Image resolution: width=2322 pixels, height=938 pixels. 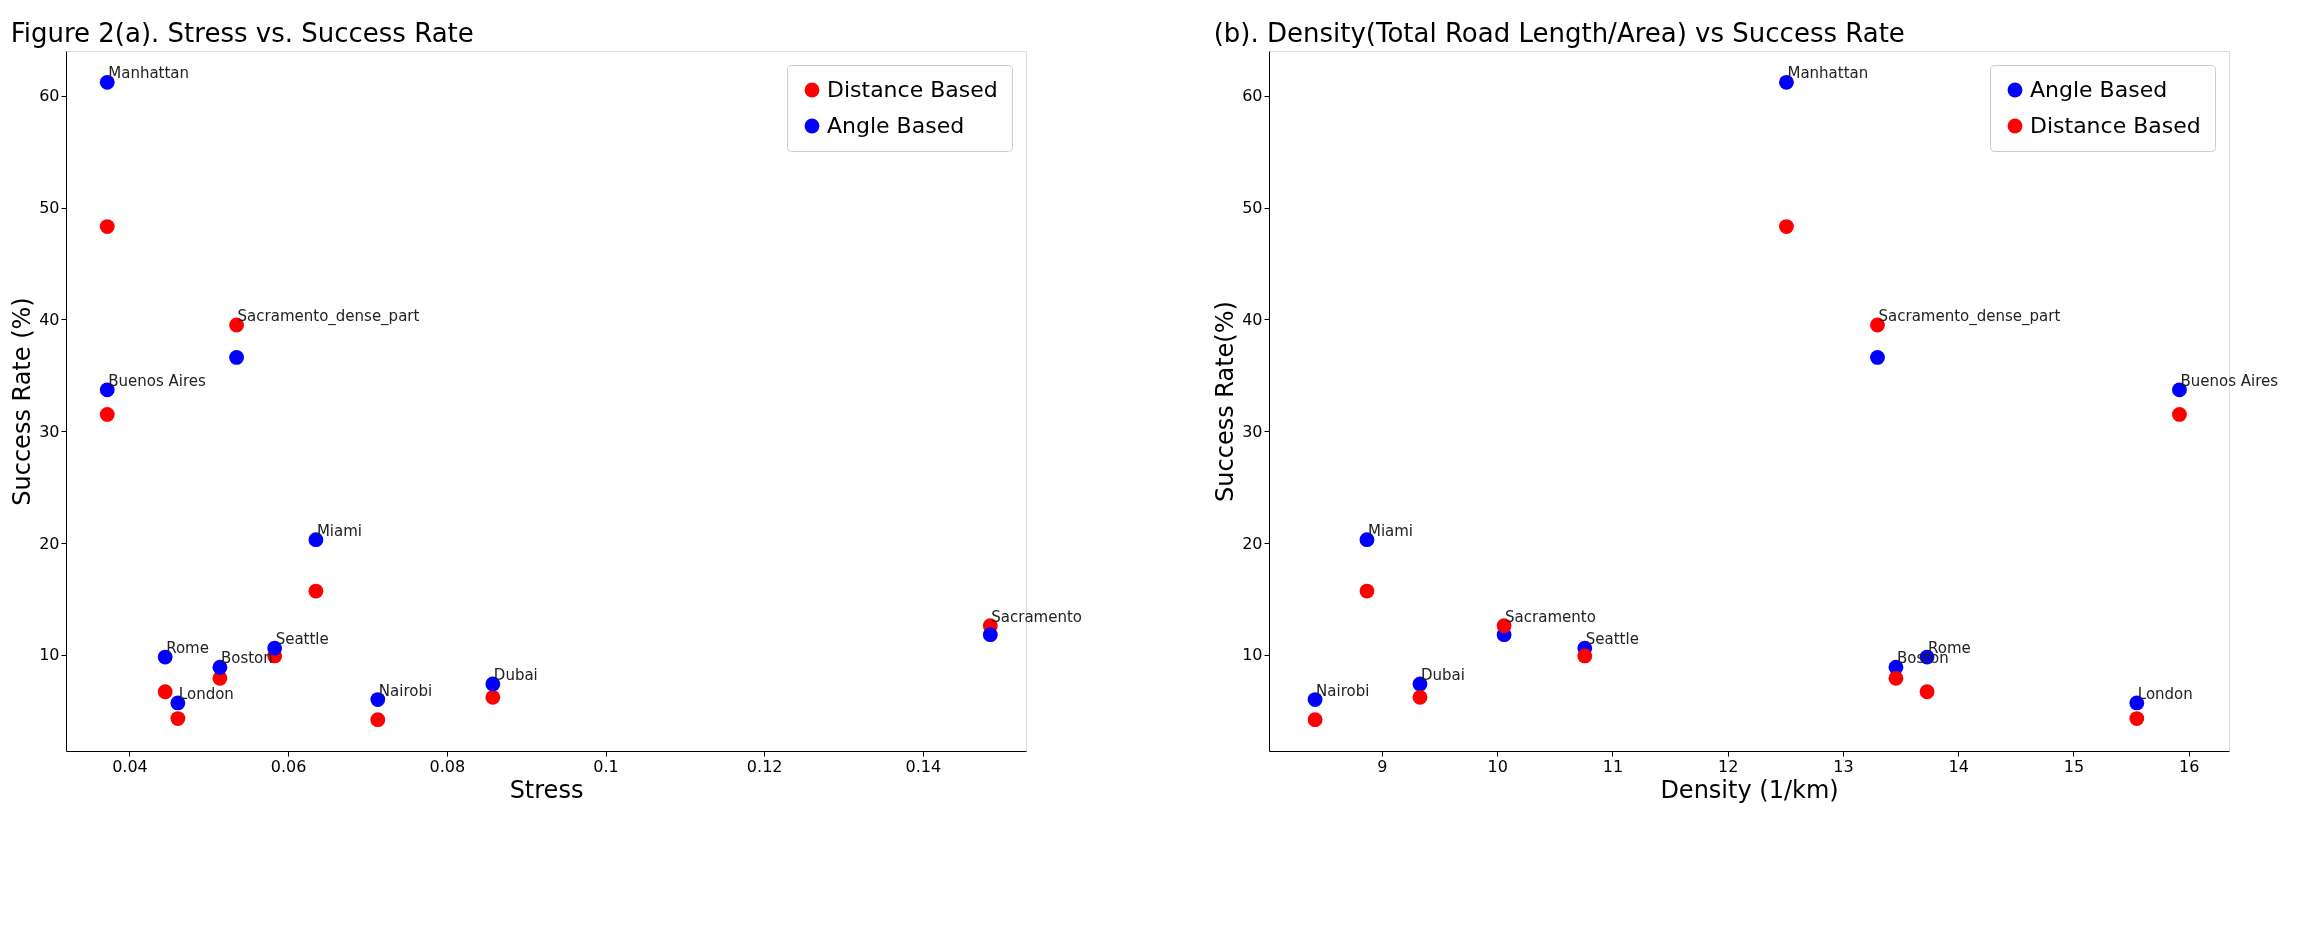 What do you see at coordinates (22, 401) in the screenshot?
I see `y-axis-title: Success Rate (%)` at bounding box center [22, 401].